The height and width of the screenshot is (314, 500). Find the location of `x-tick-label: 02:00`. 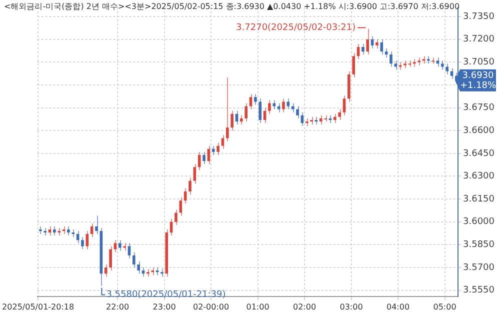

x-tick-label: 02:00 is located at coordinates (304, 307).